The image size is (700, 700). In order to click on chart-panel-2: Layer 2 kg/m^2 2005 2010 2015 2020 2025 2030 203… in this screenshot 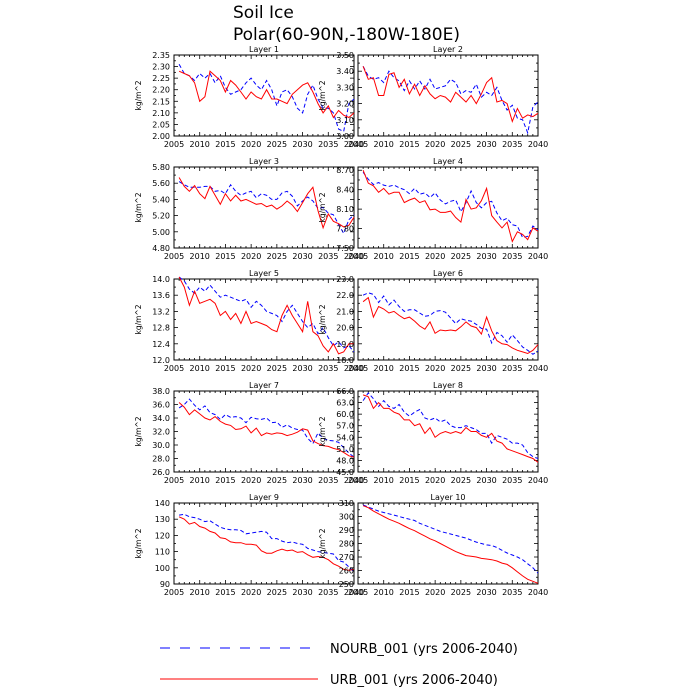, I will do `click(433, 97)`.